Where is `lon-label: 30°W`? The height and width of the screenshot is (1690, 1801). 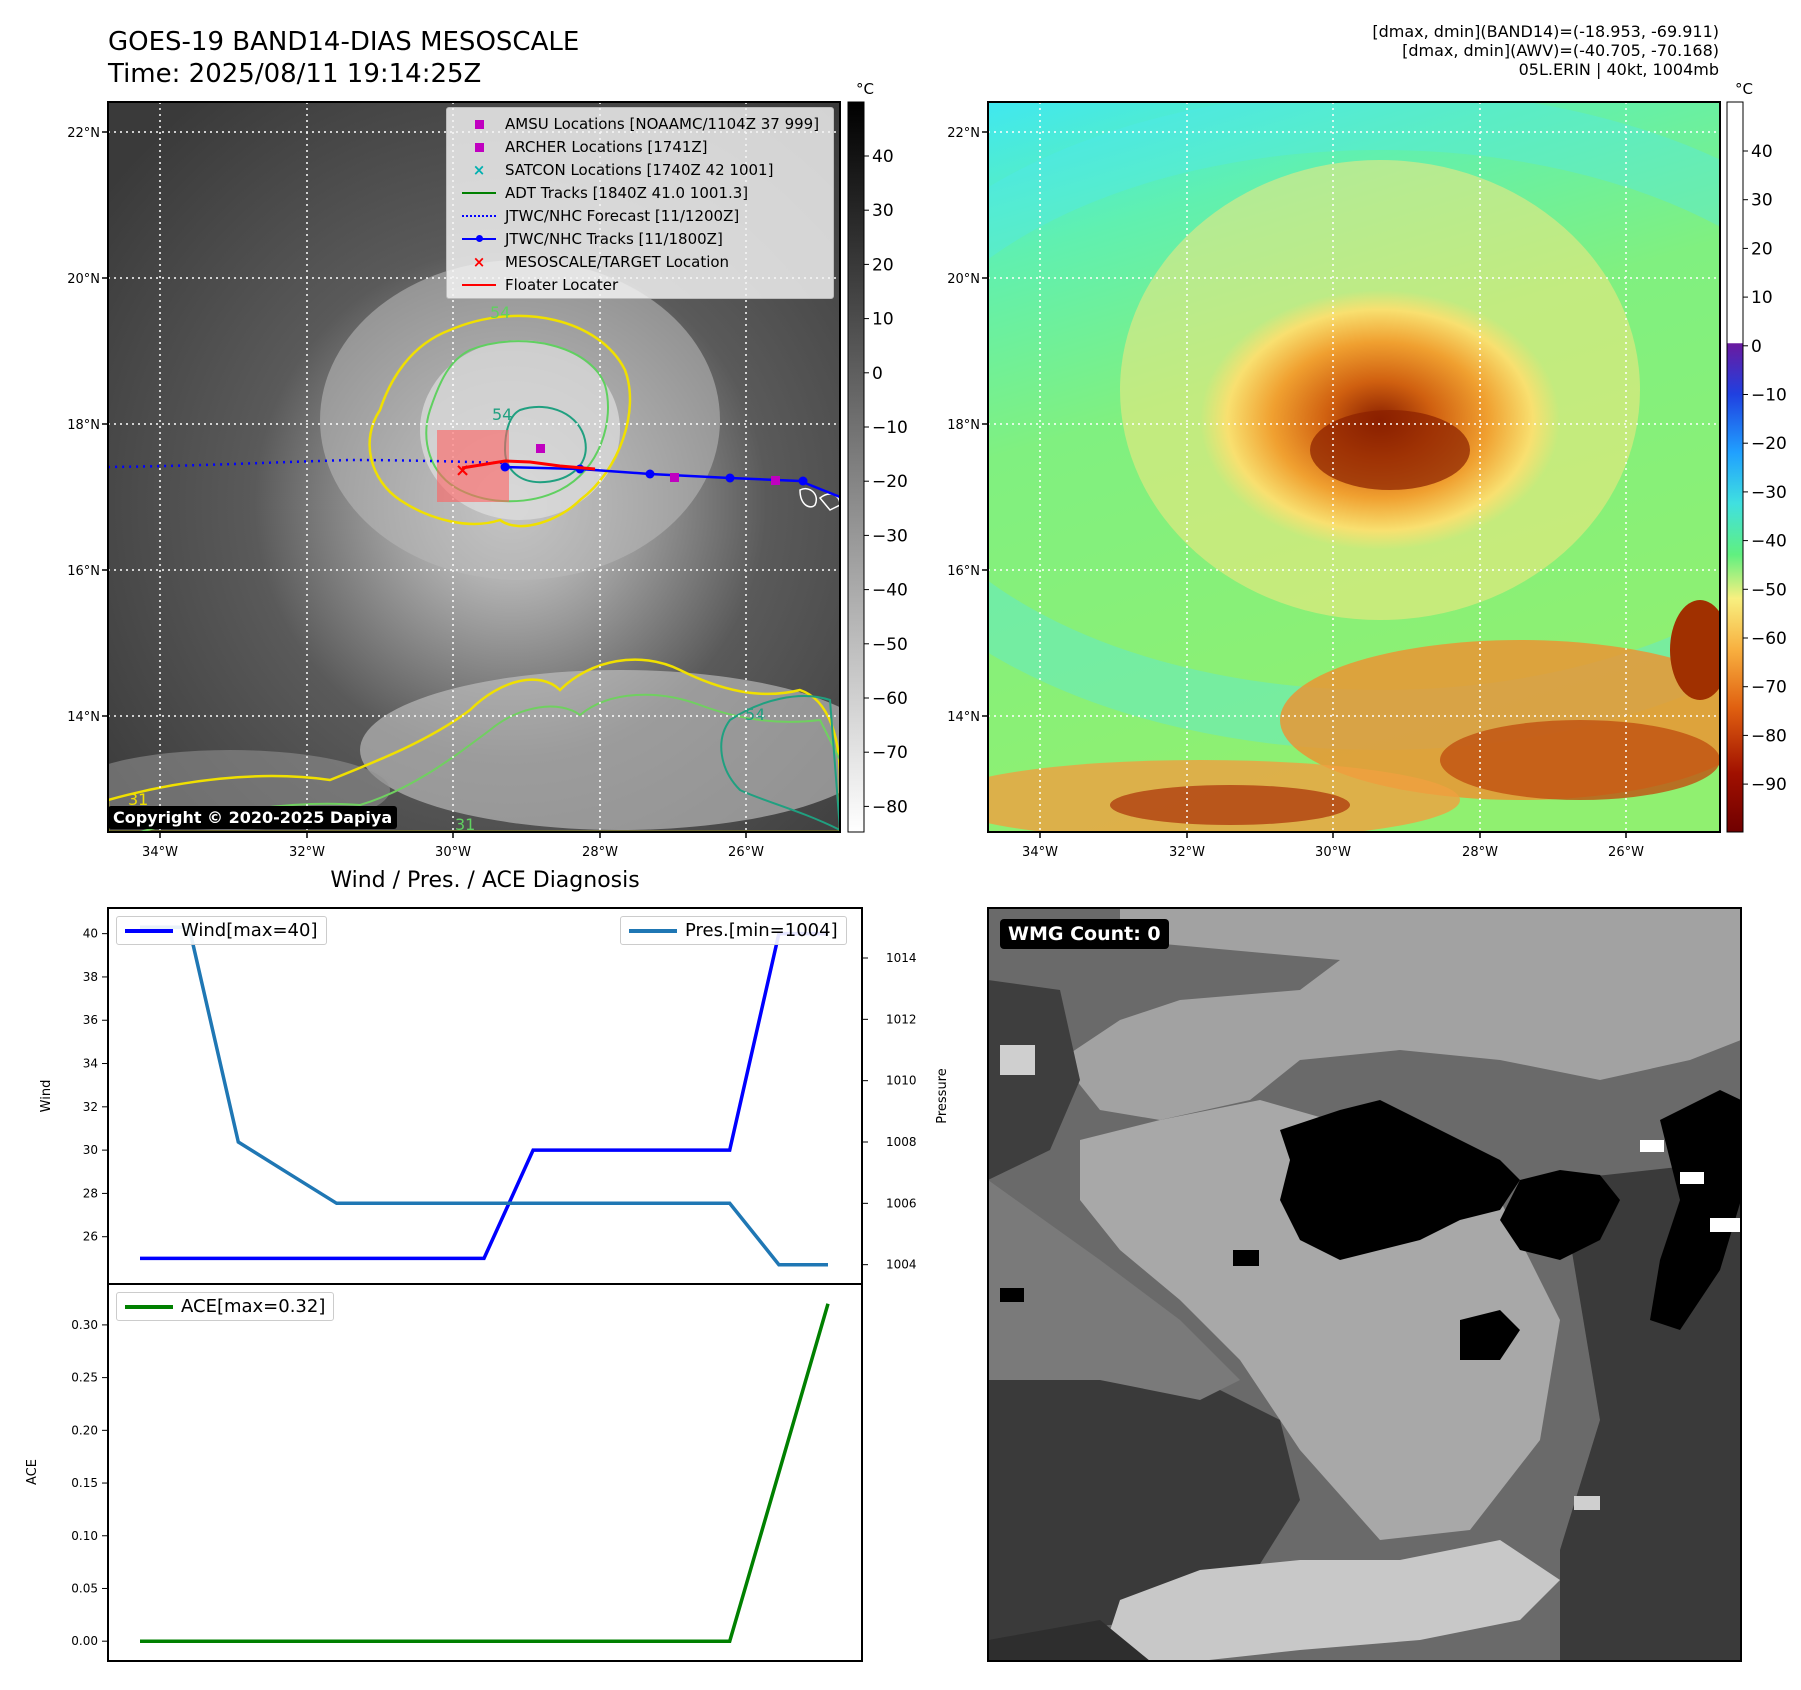
lon-label: 30°W is located at coordinates (1333, 852).